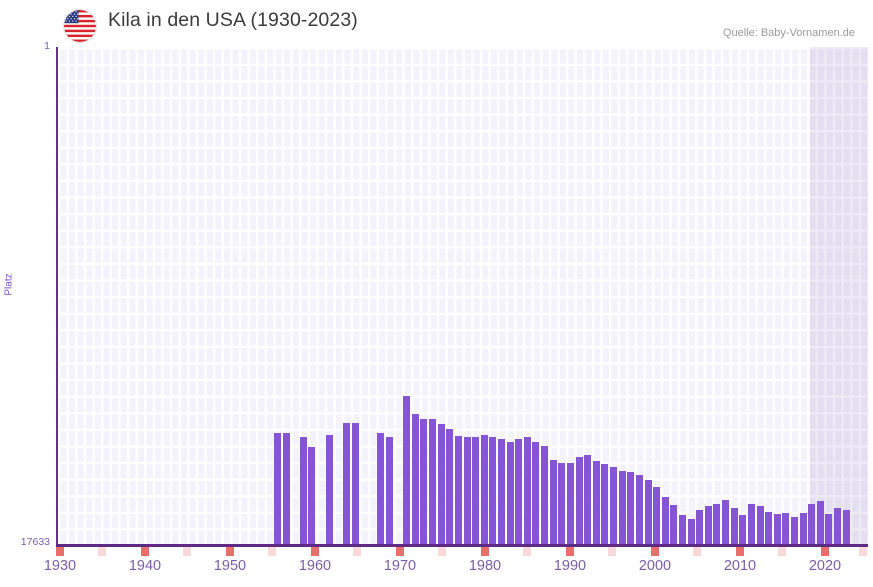 The image size is (873, 587). I want to click on x-axis-line, so click(462, 545).